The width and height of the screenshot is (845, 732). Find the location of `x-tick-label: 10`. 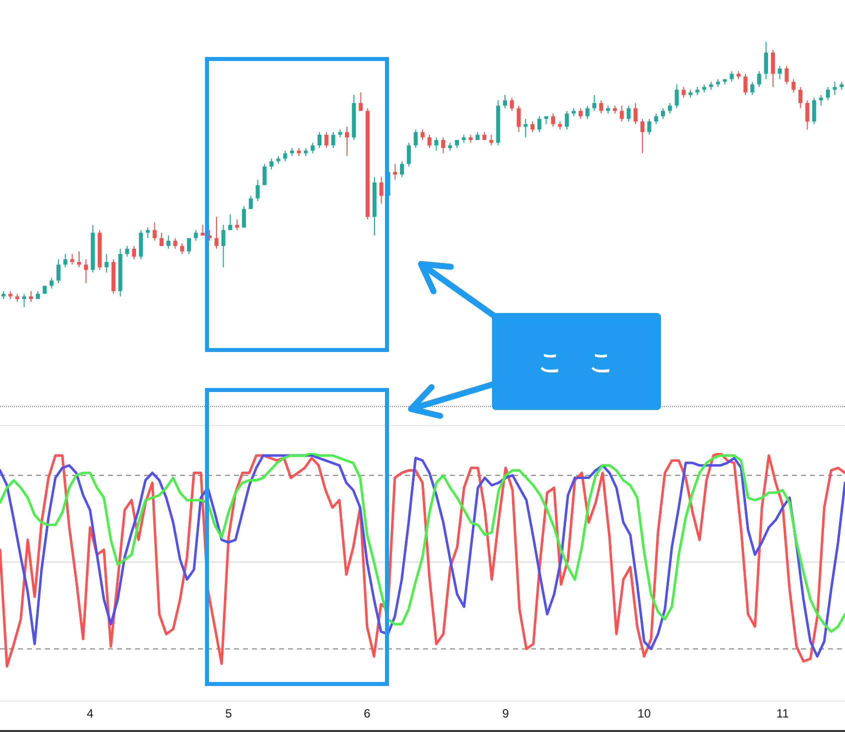

x-tick-label: 10 is located at coordinates (644, 713).